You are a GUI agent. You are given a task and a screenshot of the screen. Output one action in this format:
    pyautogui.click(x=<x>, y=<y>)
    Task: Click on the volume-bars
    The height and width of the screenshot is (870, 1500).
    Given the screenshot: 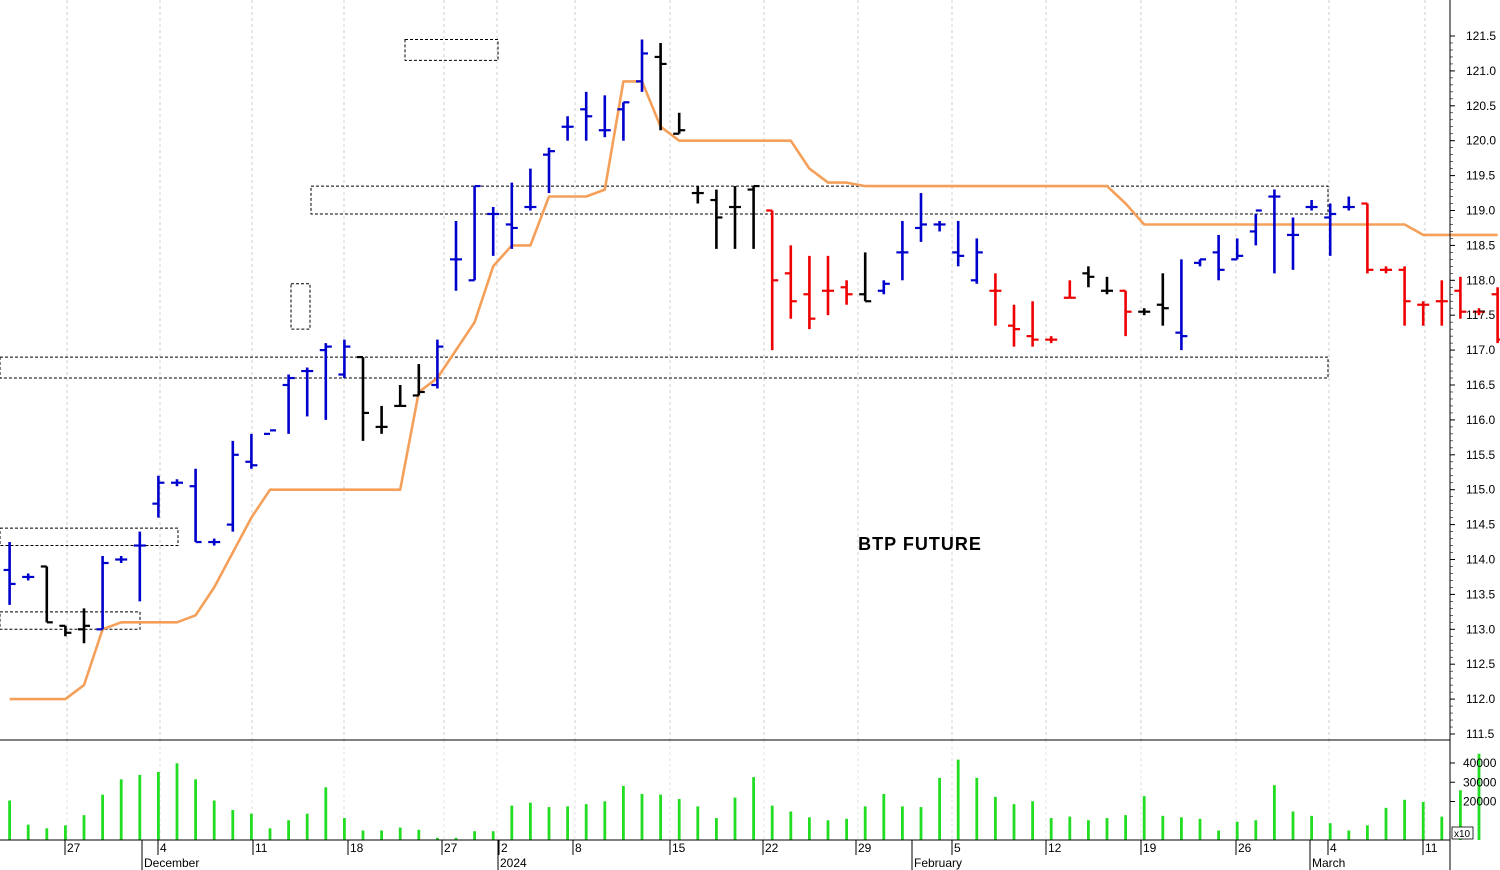 What is the action you would take?
    pyautogui.click(x=744, y=796)
    